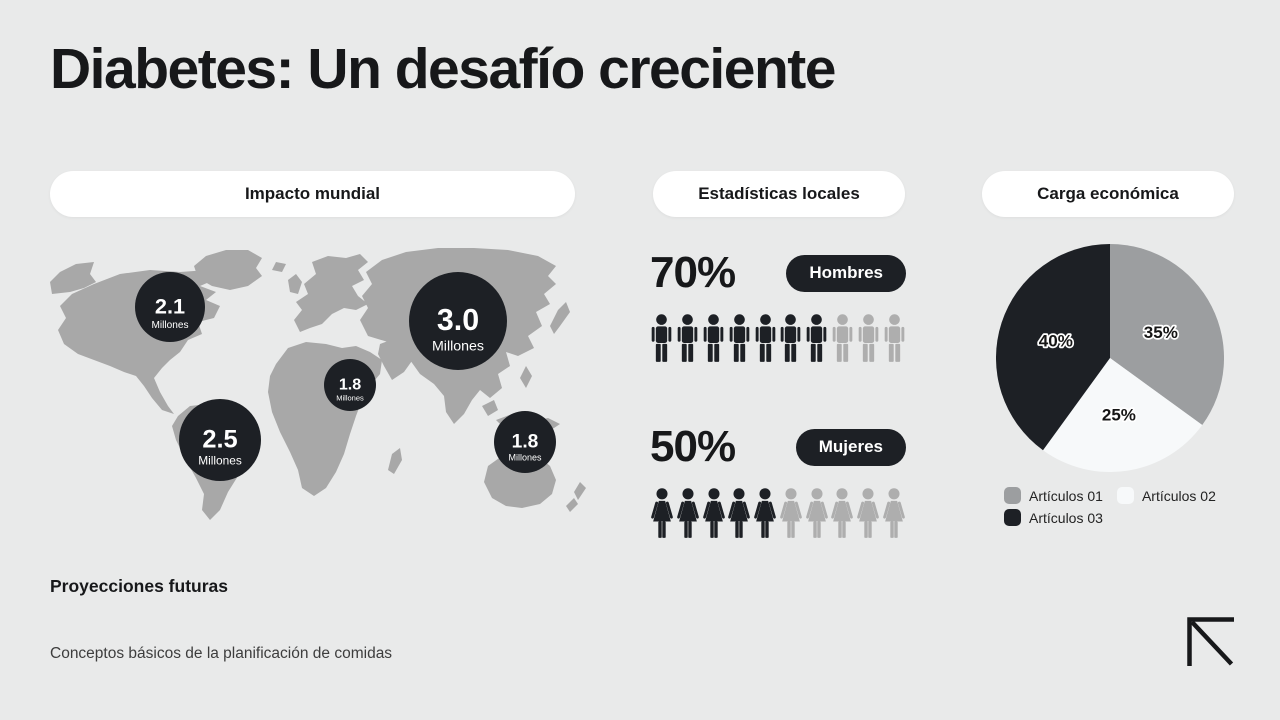  I want to click on section-header-impacto-mundial: Impacto mundial, so click(312, 194).